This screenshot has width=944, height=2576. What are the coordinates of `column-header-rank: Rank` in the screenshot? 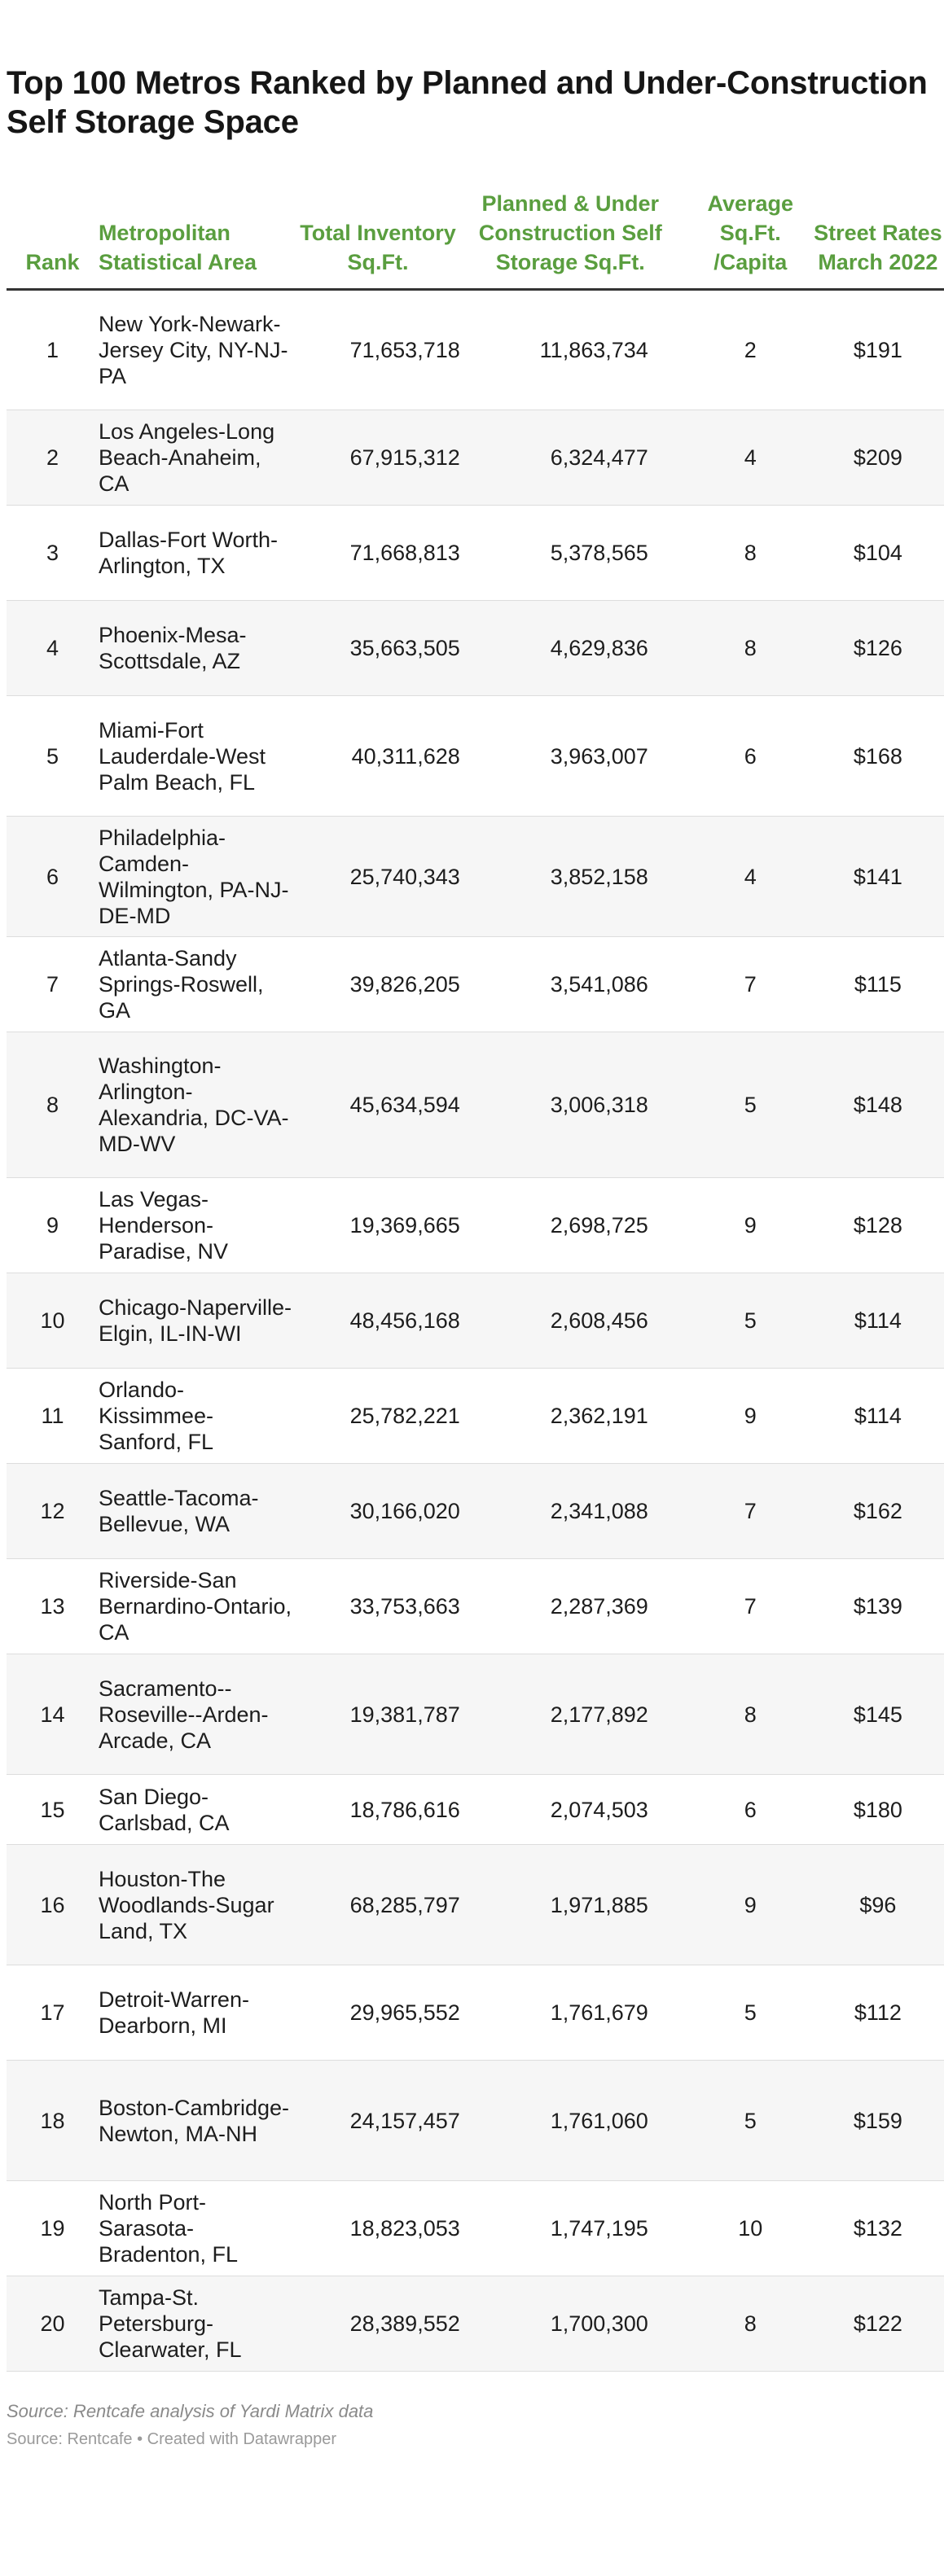 It's located at (52, 262).